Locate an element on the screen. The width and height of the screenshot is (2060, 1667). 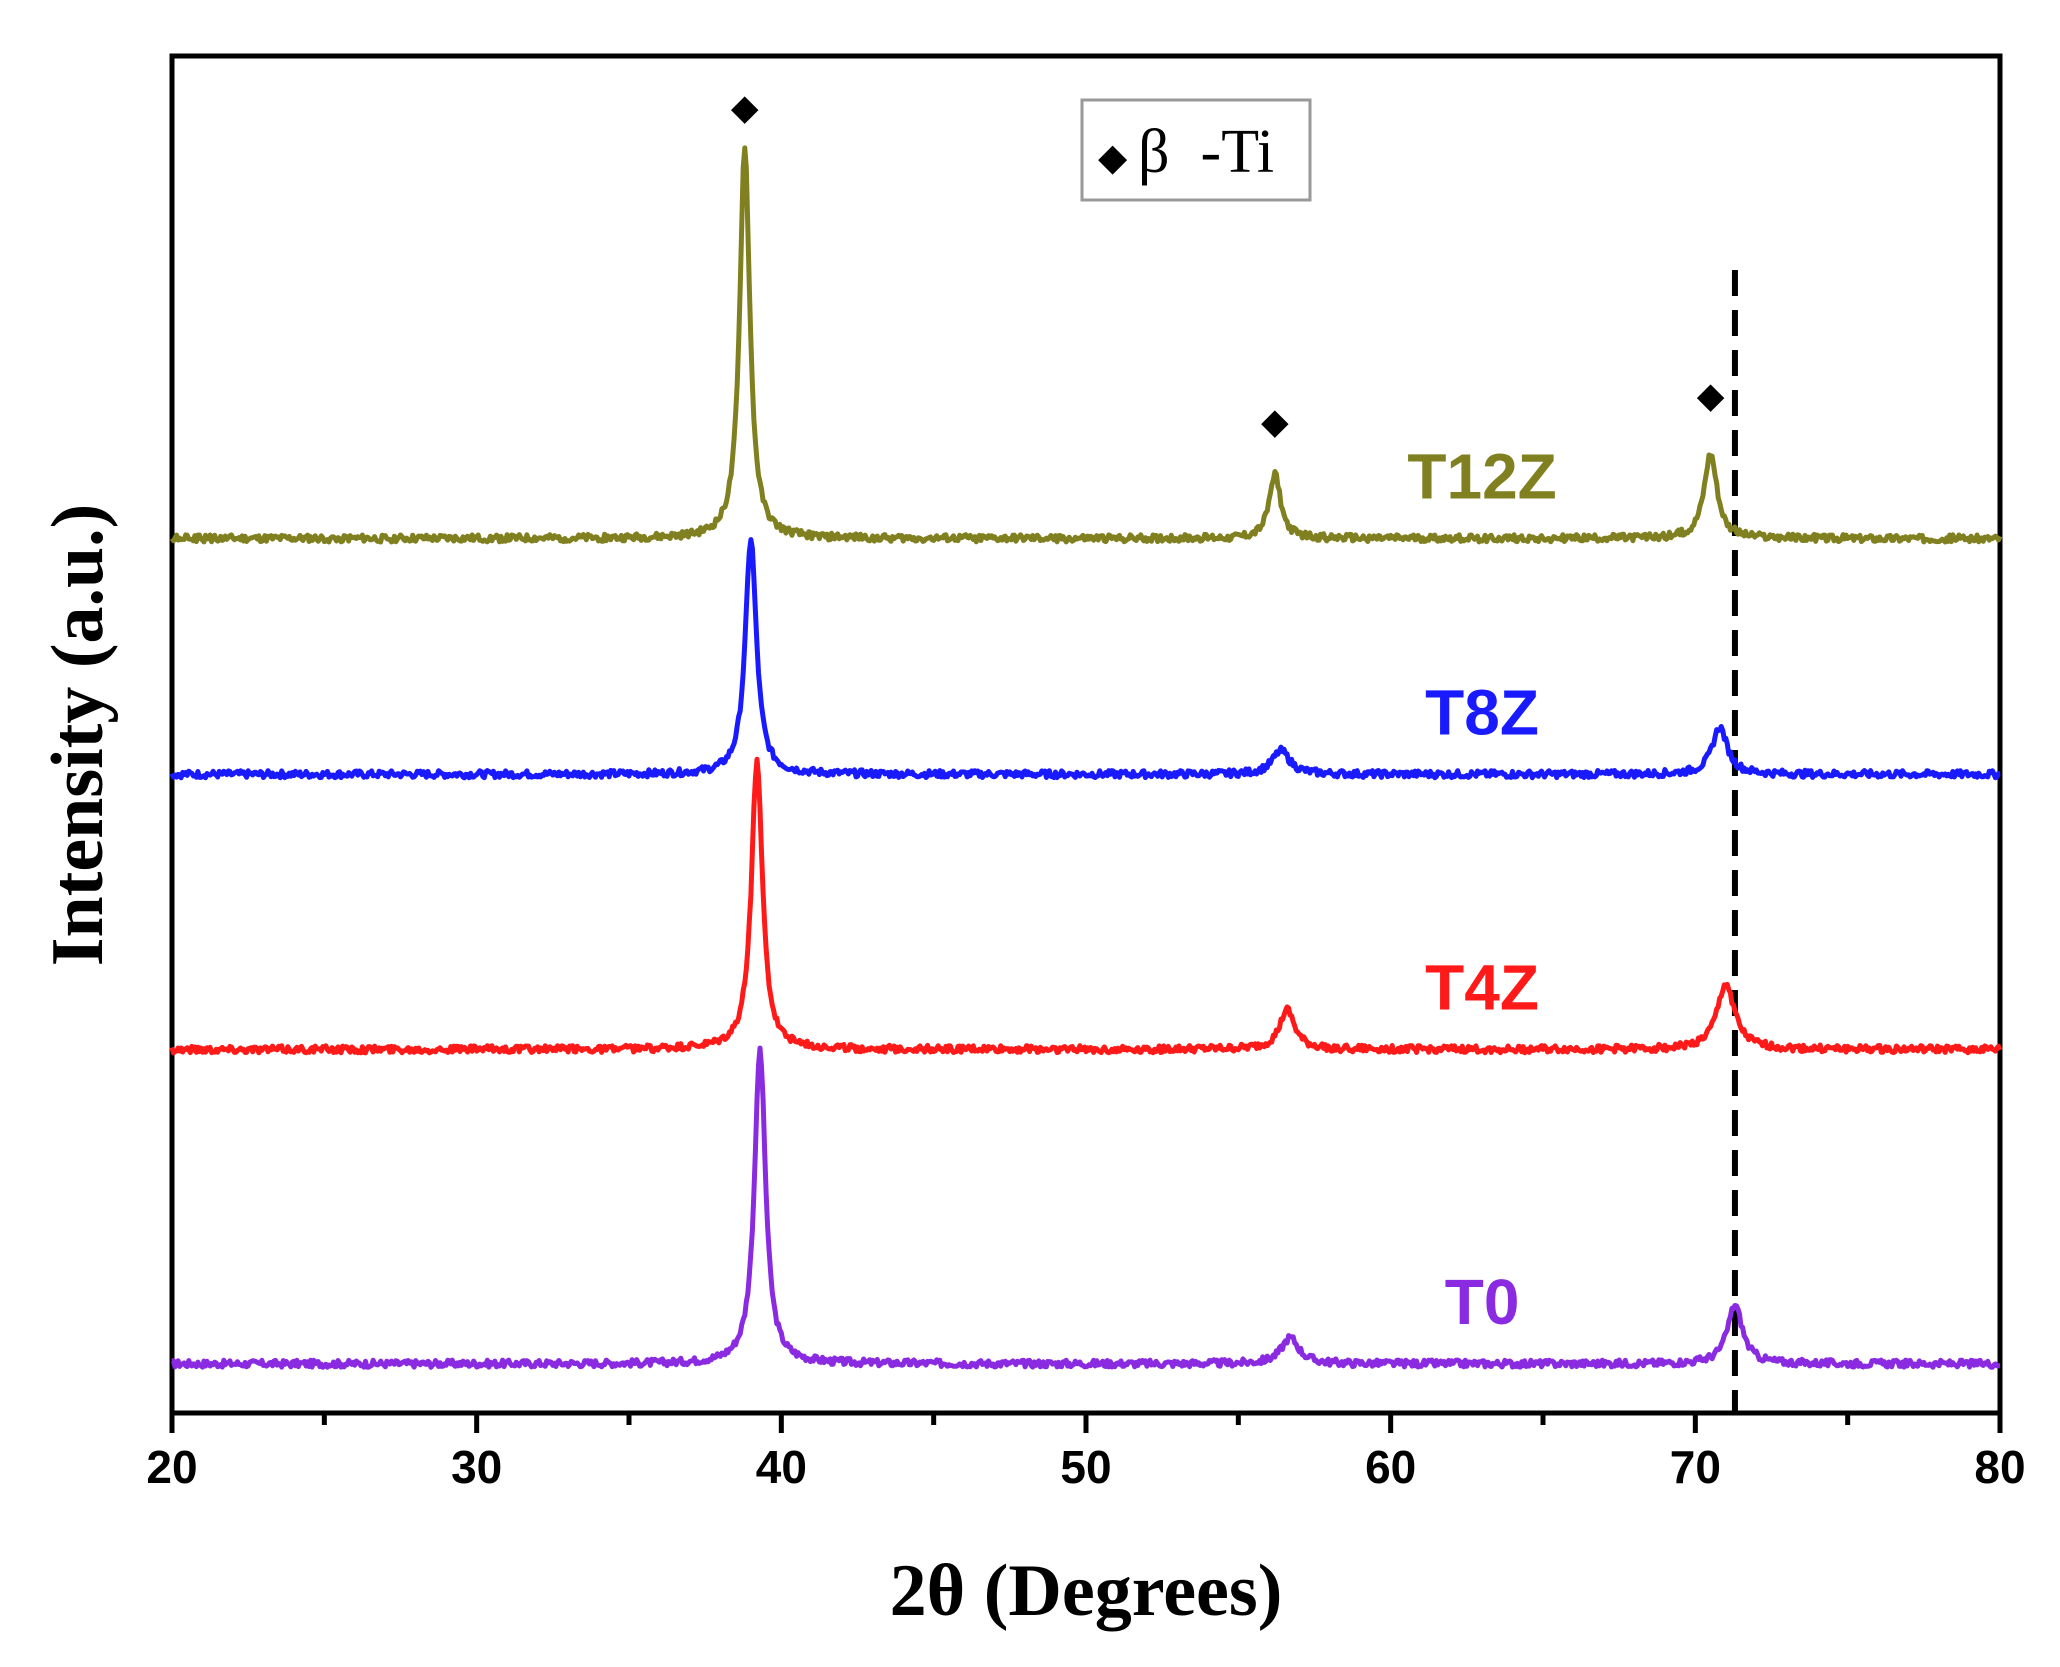
legend-label: β -Ti is located at coordinates (1206, 152).